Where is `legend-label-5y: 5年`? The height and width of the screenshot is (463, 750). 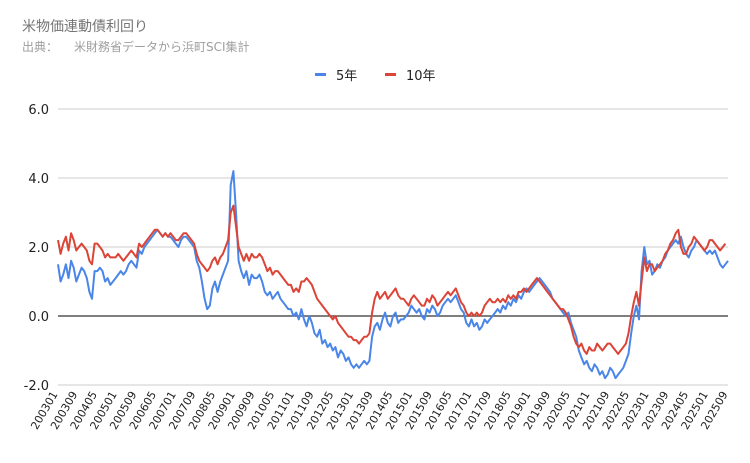 legend-label-5y: 5年 is located at coordinates (346, 76).